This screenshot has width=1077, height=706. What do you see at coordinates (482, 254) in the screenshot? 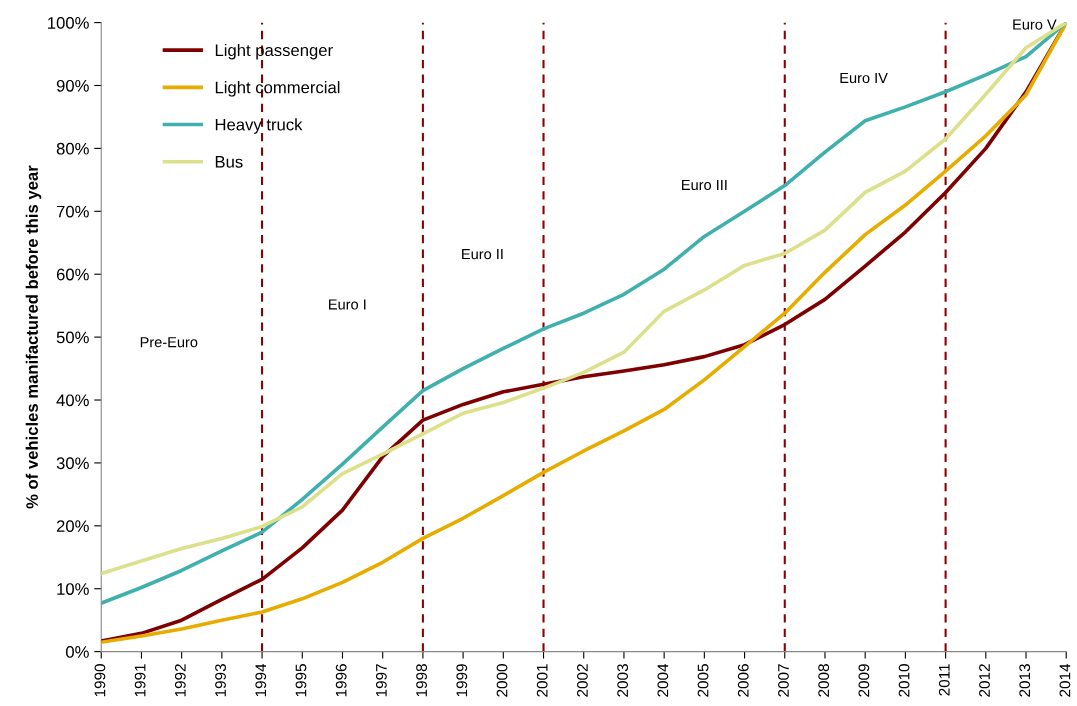
I see `annotation: Euro II` at bounding box center [482, 254].